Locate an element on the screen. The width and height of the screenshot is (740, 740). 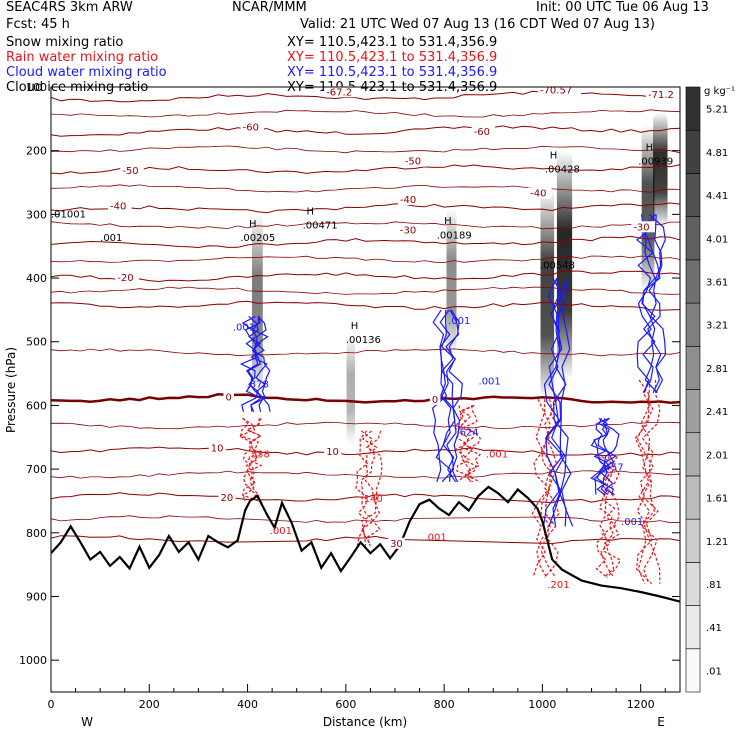
max-label-2: H is located at coordinates (311, 211).